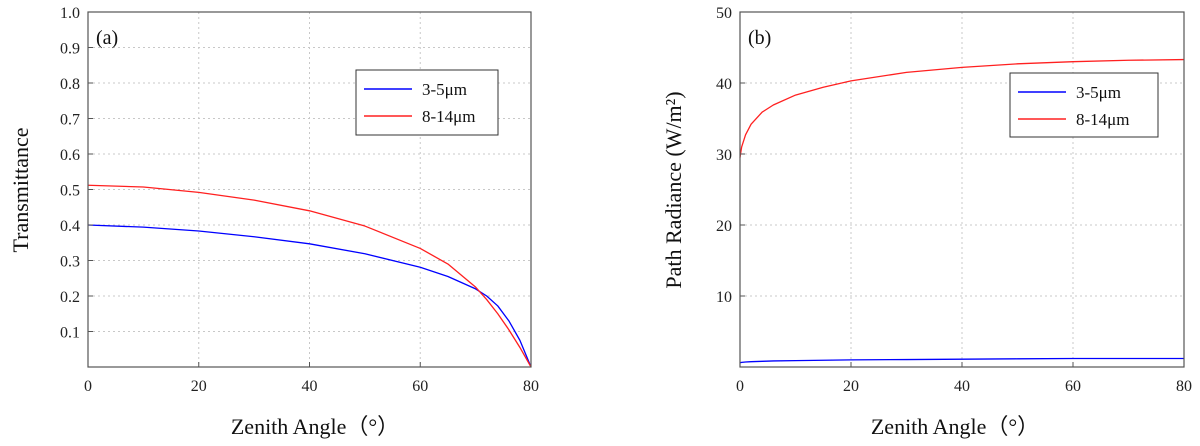  What do you see at coordinates (70, 13) in the screenshot?
I see `panel-a-ytick-label: 1.0` at bounding box center [70, 13].